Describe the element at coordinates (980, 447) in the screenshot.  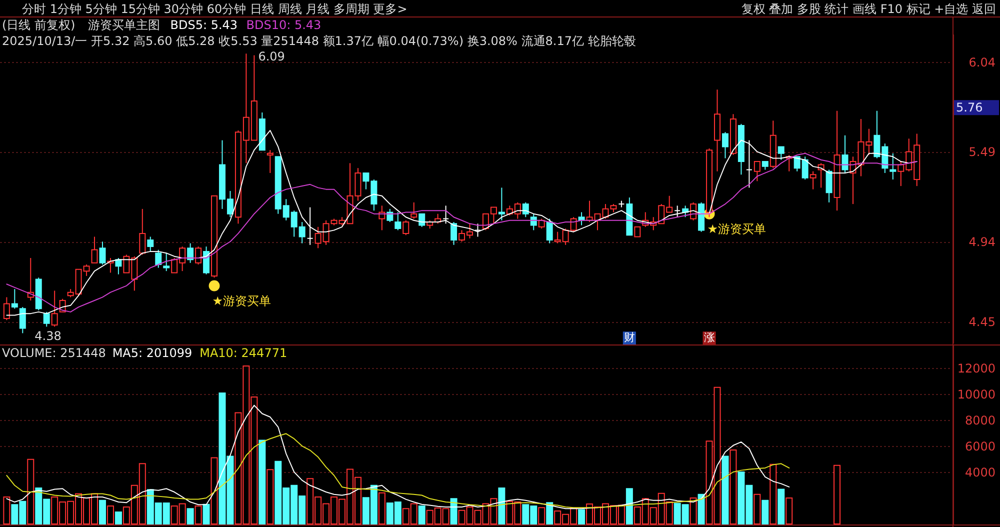
I see `y-tick-label: 6000` at that location.